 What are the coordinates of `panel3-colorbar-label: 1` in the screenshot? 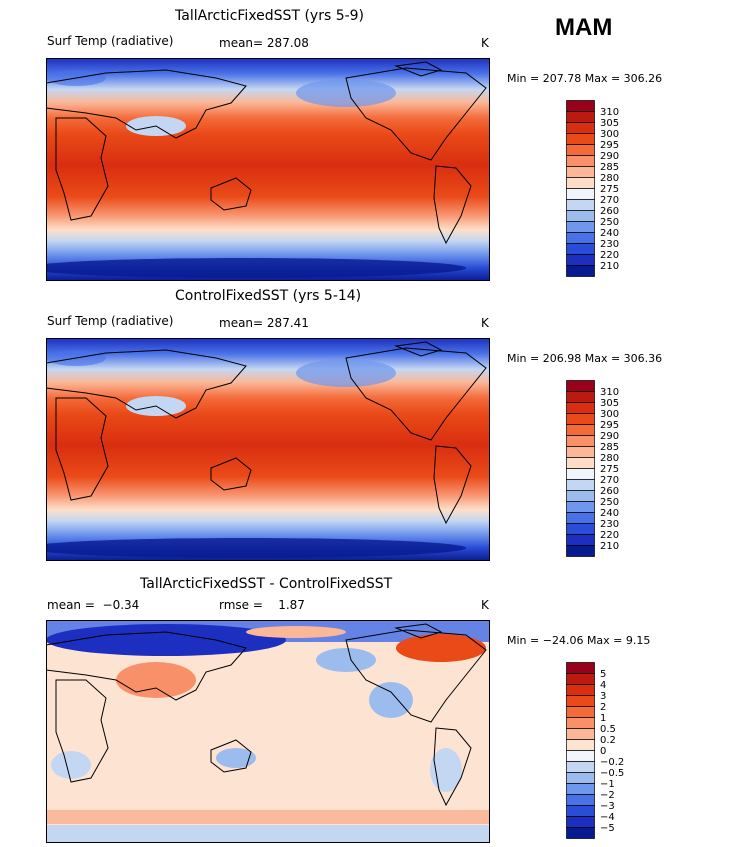 It's located at (603, 718).